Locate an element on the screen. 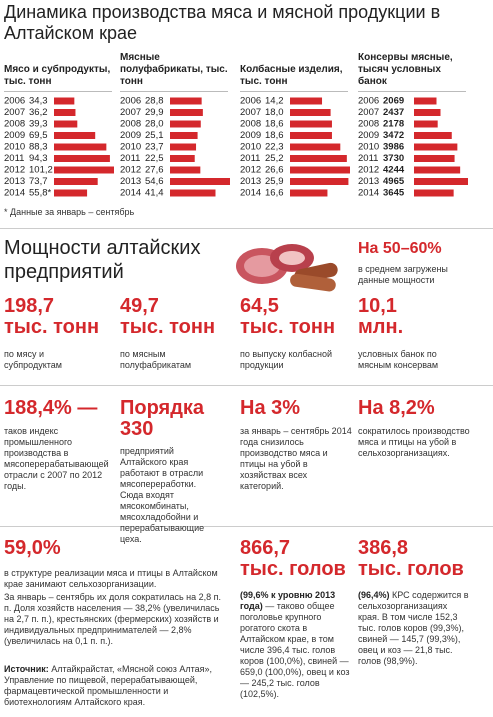 Image resolution: width=493 pixels, height=717 pixels. value-label: 2069 is located at coordinates (393, 101).